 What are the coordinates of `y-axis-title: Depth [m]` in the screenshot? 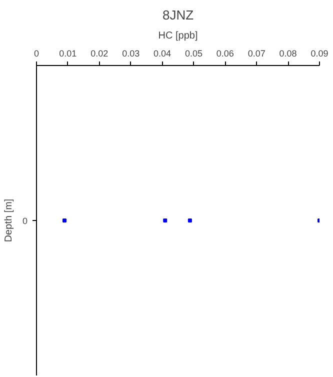 It's located at (8, 220).